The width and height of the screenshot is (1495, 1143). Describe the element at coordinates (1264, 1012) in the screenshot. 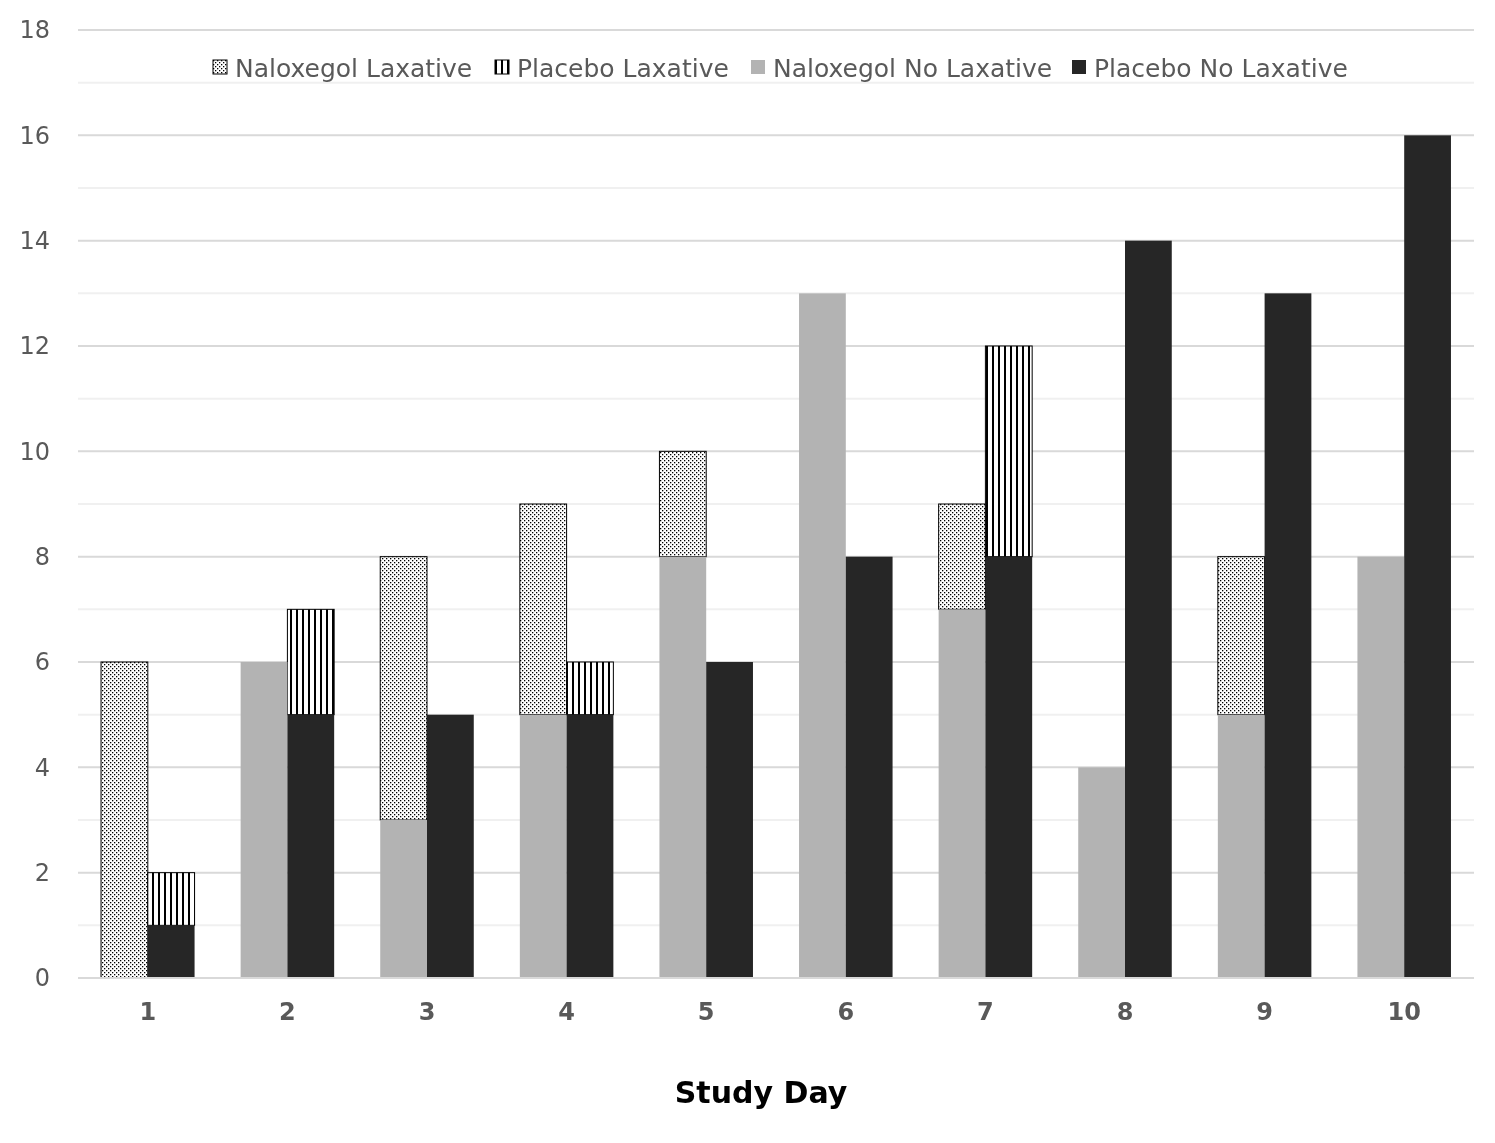

I see `x-tick-label: 9` at that location.